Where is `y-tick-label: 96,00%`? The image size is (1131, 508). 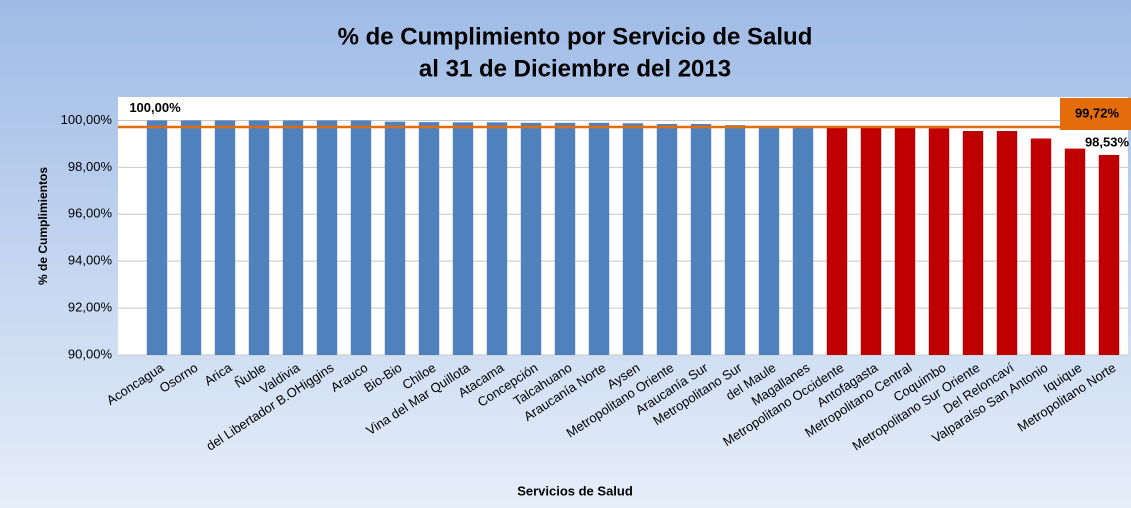
y-tick-label: 96,00% is located at coordinates (90, 213).